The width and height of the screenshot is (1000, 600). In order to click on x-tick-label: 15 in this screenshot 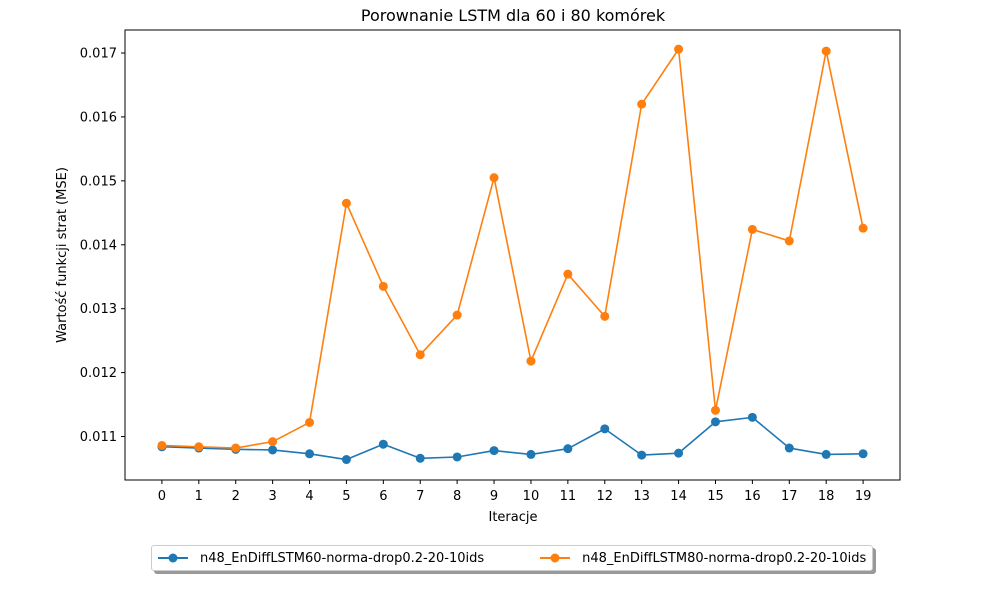, I will do `click(715, 496)`.